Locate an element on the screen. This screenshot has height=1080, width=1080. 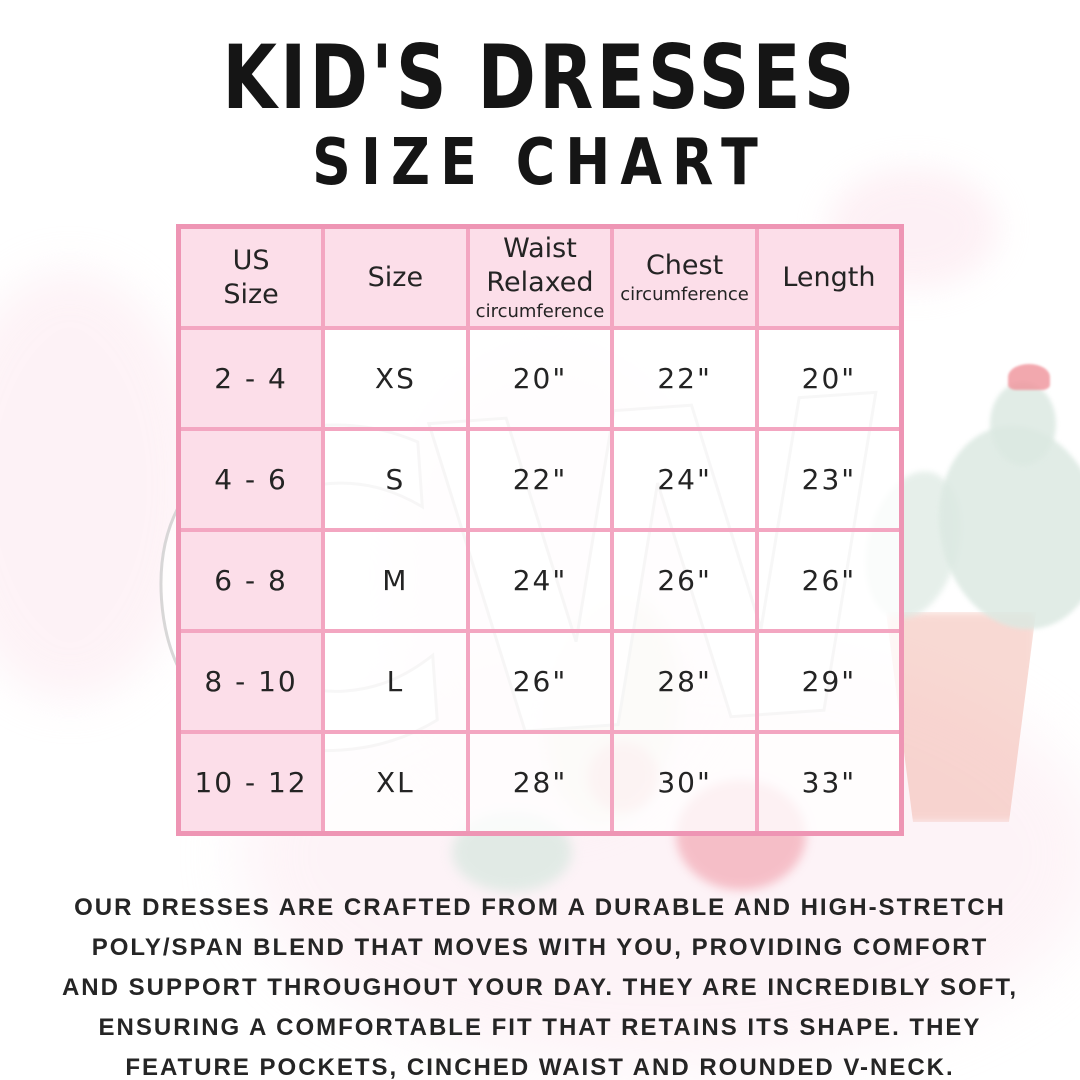
cactus-pad-icon is located at coordinates (1023, 424).